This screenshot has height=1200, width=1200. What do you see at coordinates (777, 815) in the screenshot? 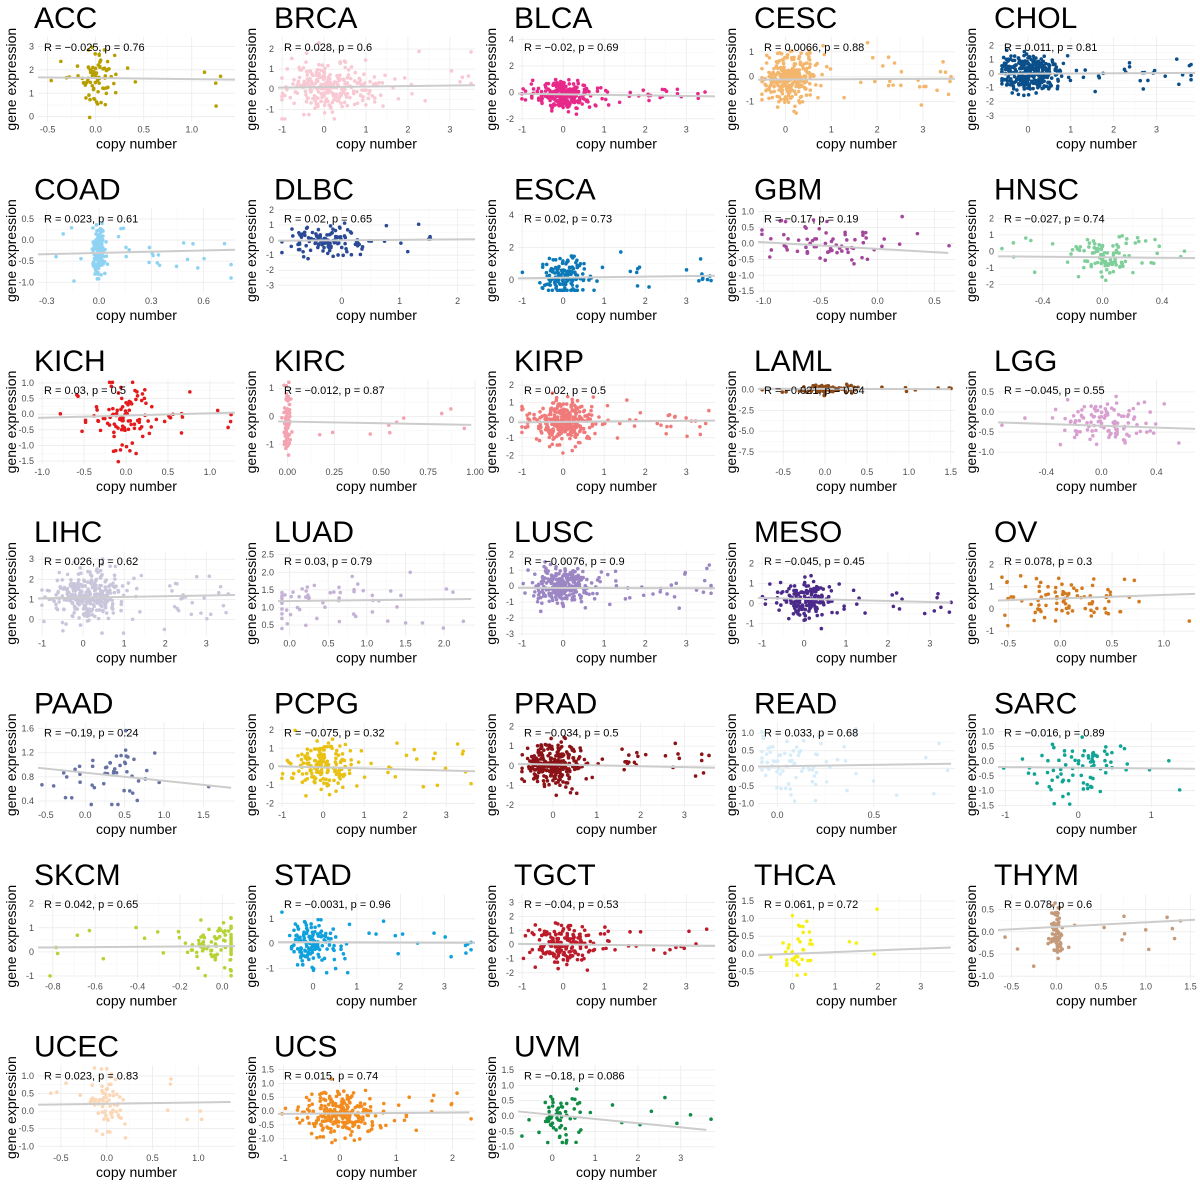
I see `x-tick-label: 0.0` at bounding box center [777, 815].